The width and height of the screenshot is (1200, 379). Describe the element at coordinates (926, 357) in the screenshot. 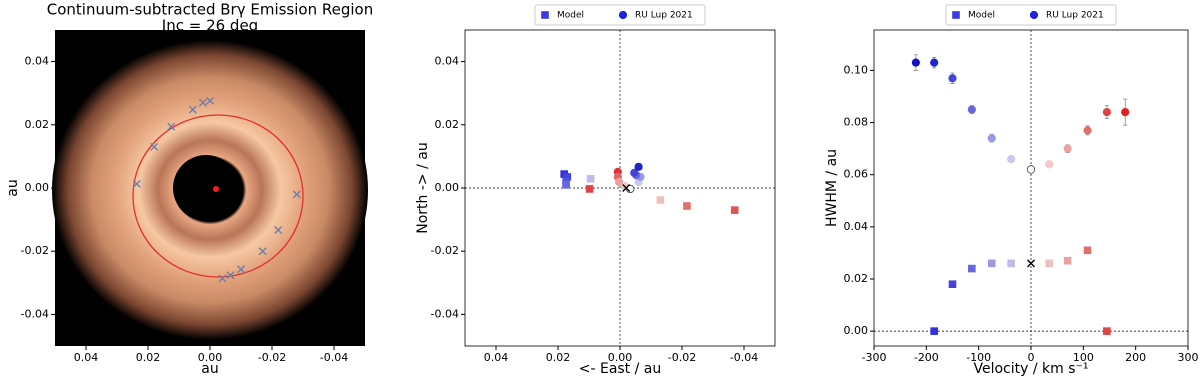

I see `x-tick-label: -200` at that location.